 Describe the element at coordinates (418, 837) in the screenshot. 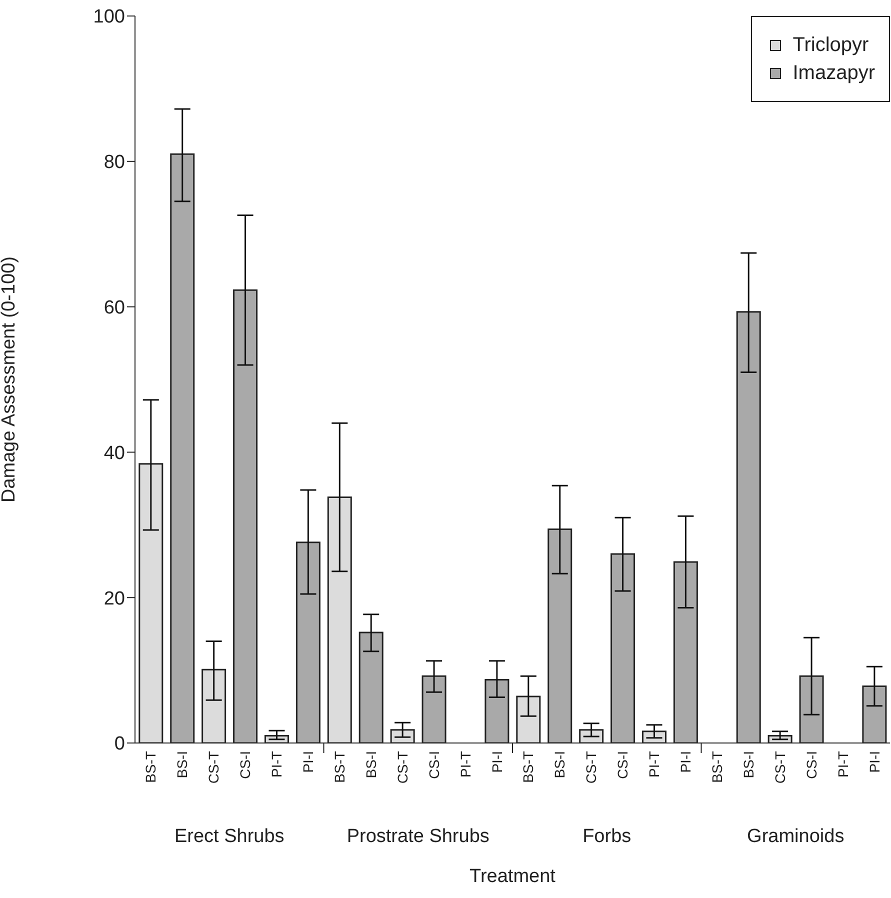

I see `text: Prostrate Shrubs` at that location.